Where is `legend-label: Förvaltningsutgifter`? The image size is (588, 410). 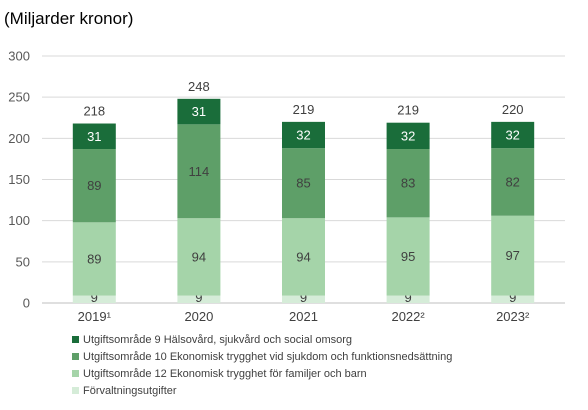
legend-label: Förvaltningsutgifter is located at coordinates (130, 390).